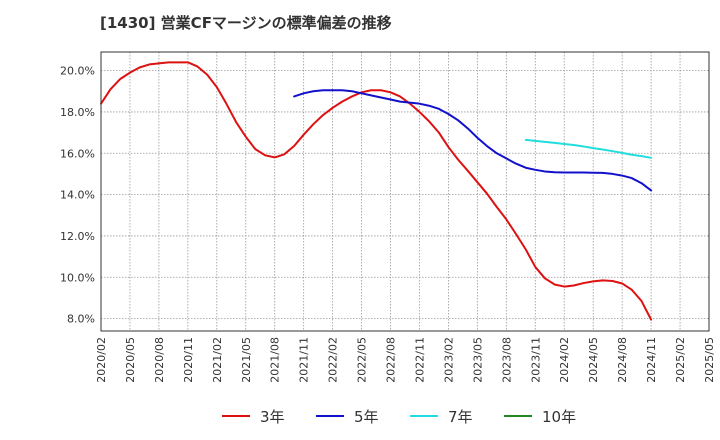  Describe the element at coordinates (506, 360) in the screenshot. I see `x-tick-label: 2023/08` at that location.